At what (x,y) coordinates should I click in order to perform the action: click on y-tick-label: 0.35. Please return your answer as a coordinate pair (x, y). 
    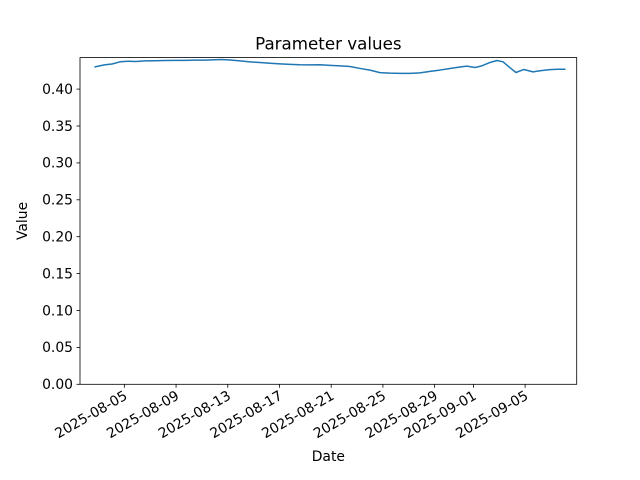
    Looking at the image, I should click on (57, 127).